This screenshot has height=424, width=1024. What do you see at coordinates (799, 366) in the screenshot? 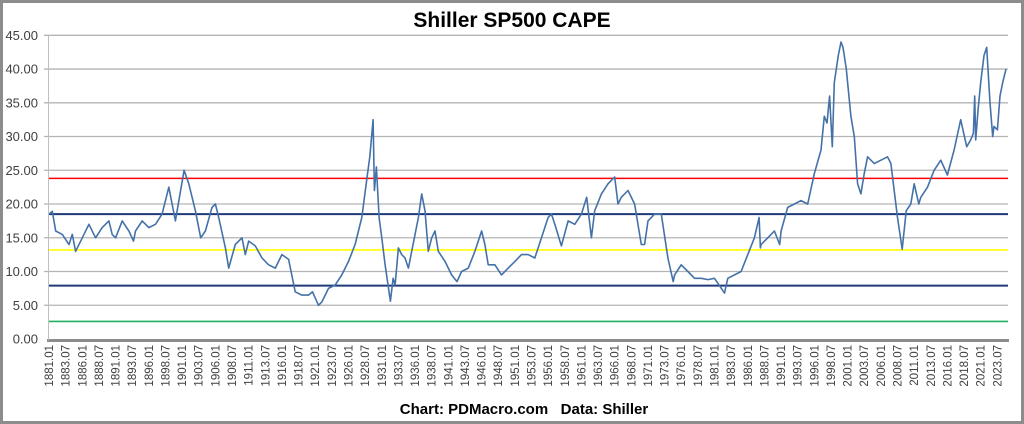
I see `x-tick-label: 1993.07` at bounding box center [799, 366].